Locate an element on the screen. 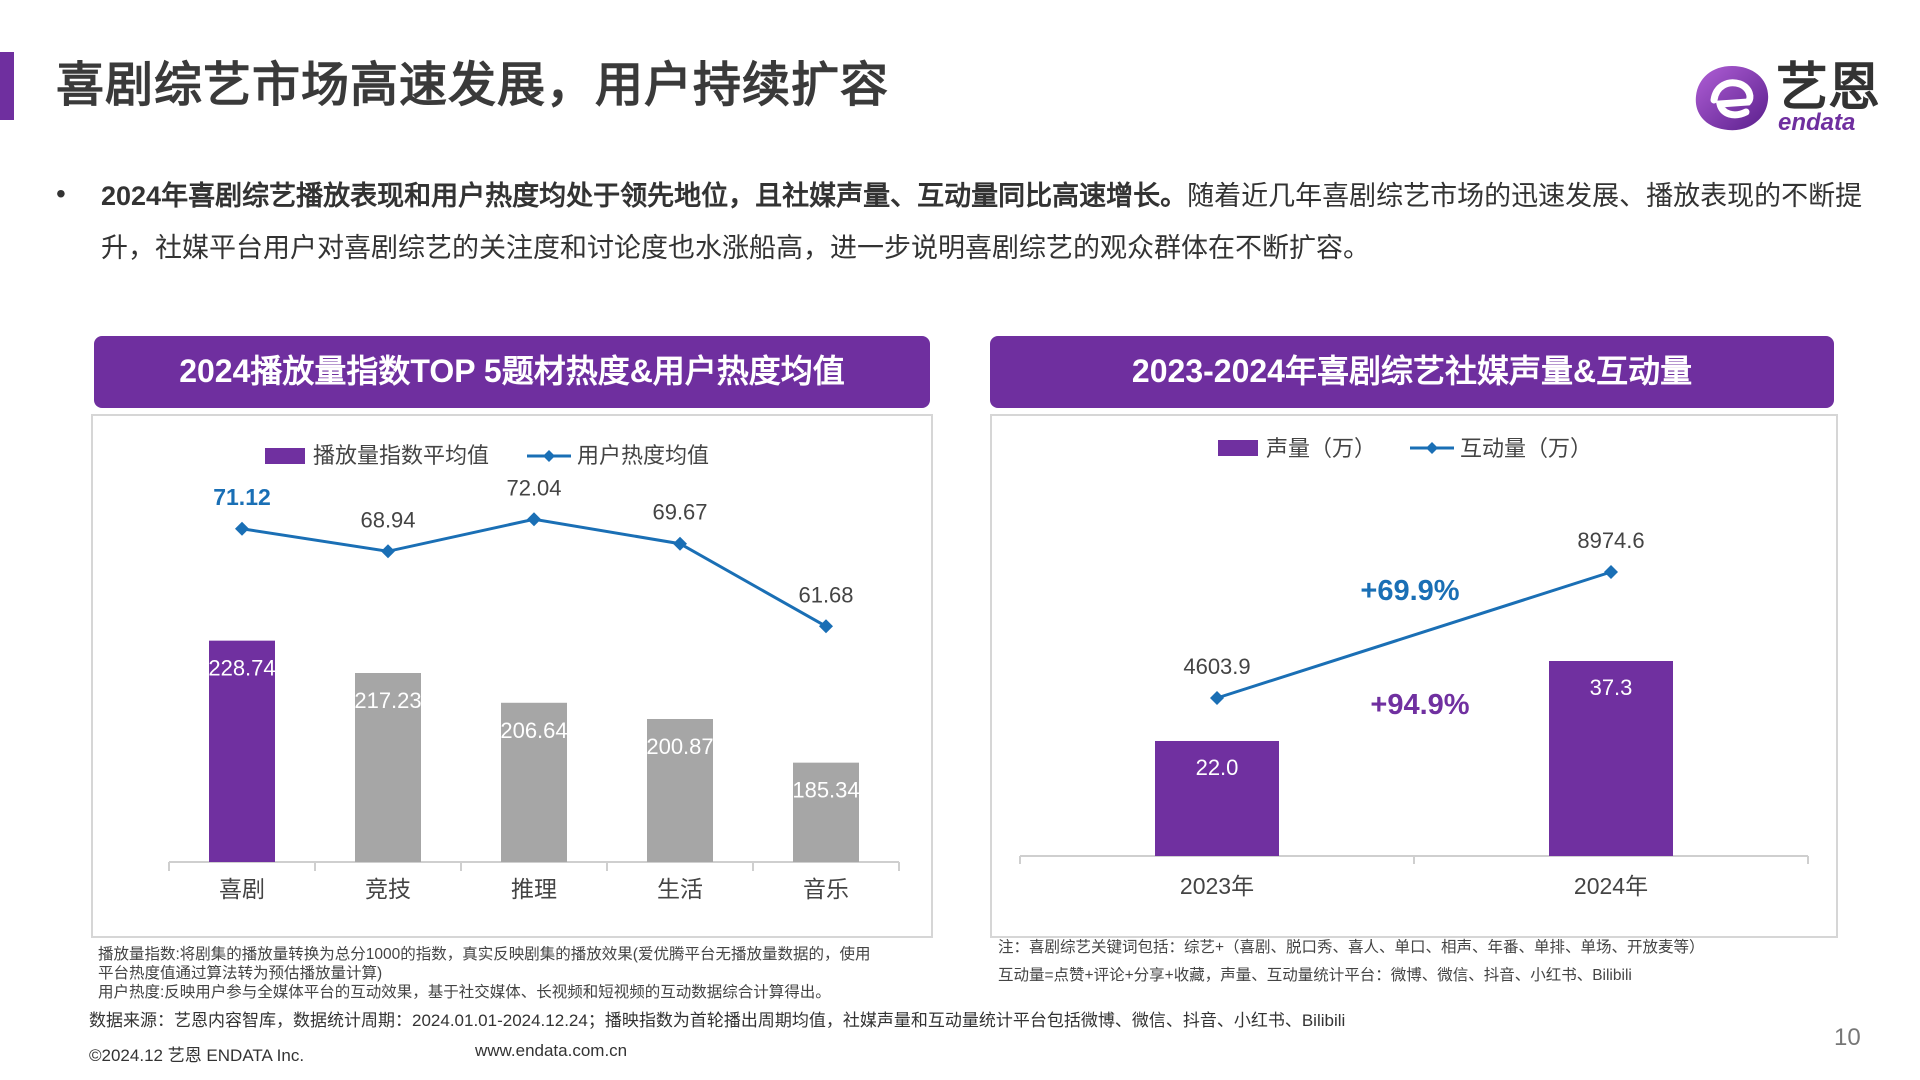 This screenshot has height=1080, width=1920. x-tick-label: 音乐 is located at coordinates (826, 889).